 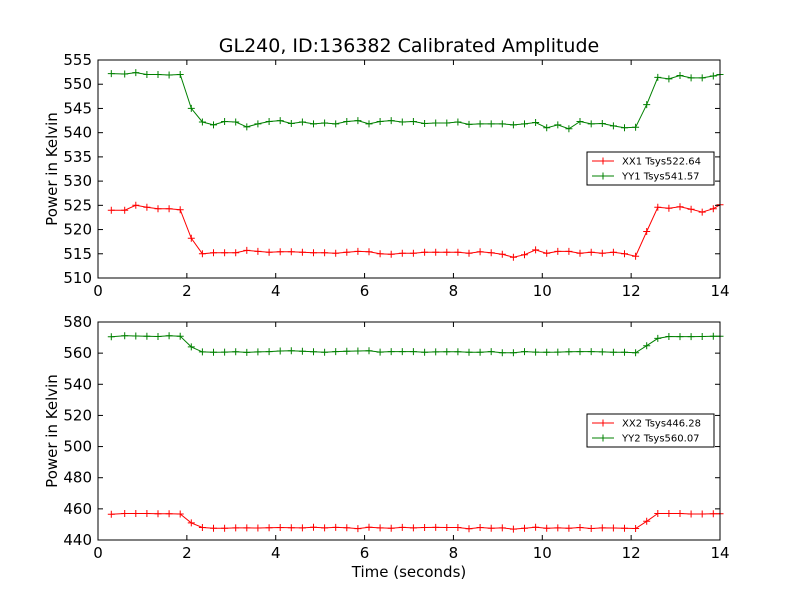 What do you see at coordinates (187, 291) in the screenshot?
I see `x-tick-label: 2` at bounding box center [187, 291].